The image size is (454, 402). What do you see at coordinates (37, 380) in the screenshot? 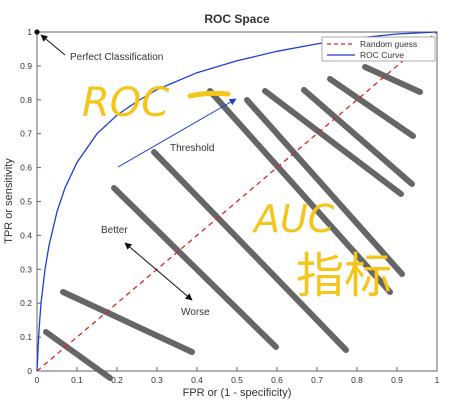
I see `x-tick-label: 0` at bounding box center [37, 380].